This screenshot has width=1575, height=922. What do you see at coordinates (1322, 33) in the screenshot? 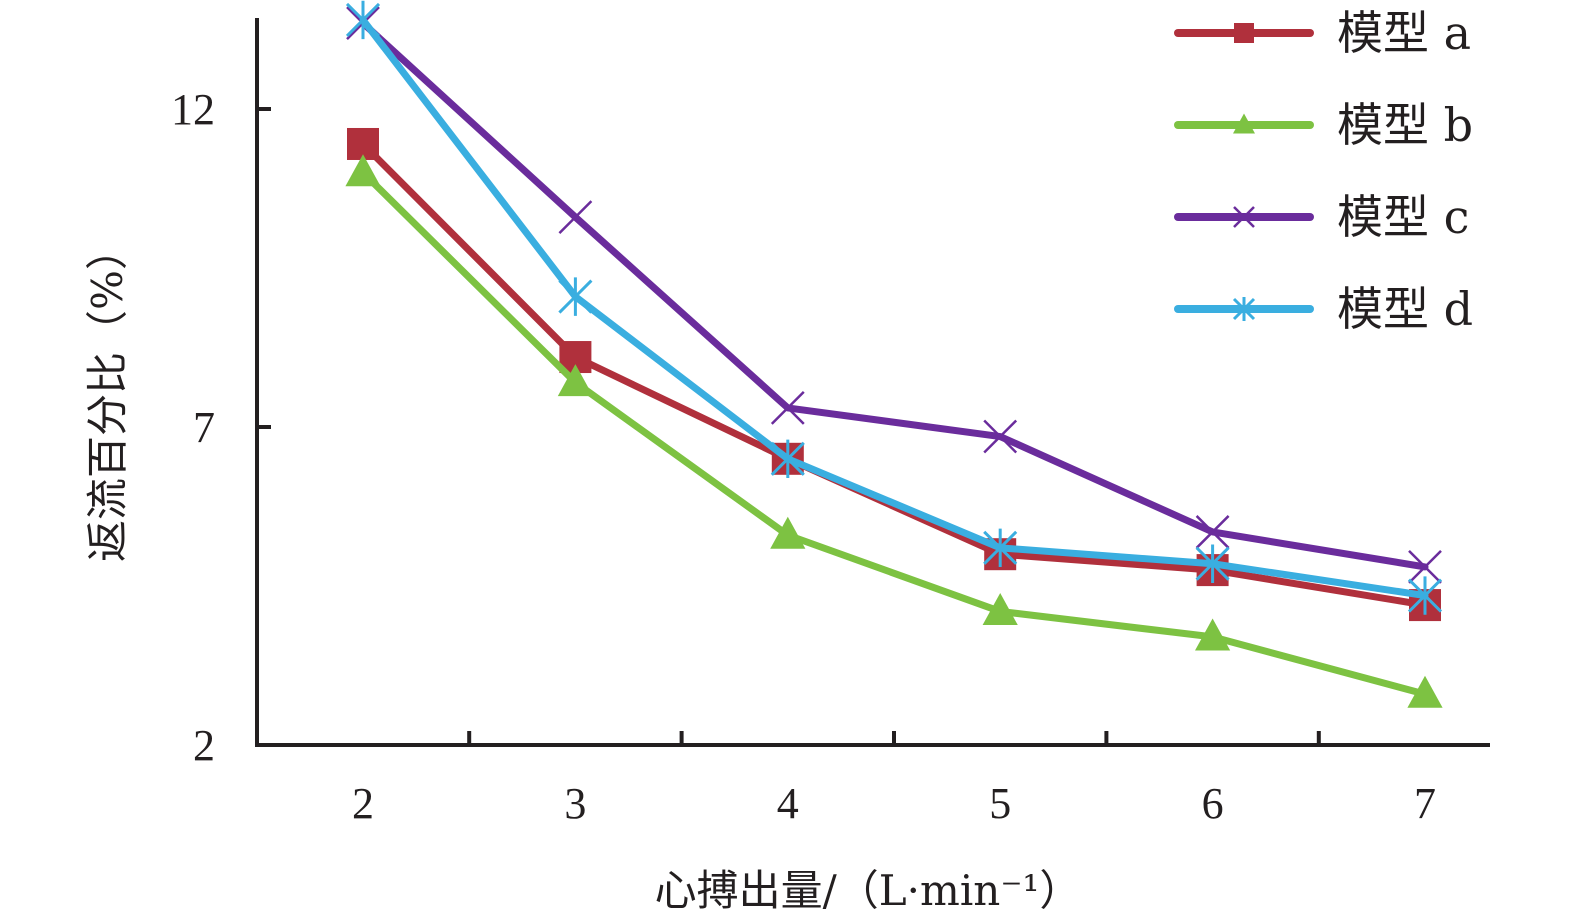
I see `legend-item: 模型 a` at bounding box center [1322, 33].